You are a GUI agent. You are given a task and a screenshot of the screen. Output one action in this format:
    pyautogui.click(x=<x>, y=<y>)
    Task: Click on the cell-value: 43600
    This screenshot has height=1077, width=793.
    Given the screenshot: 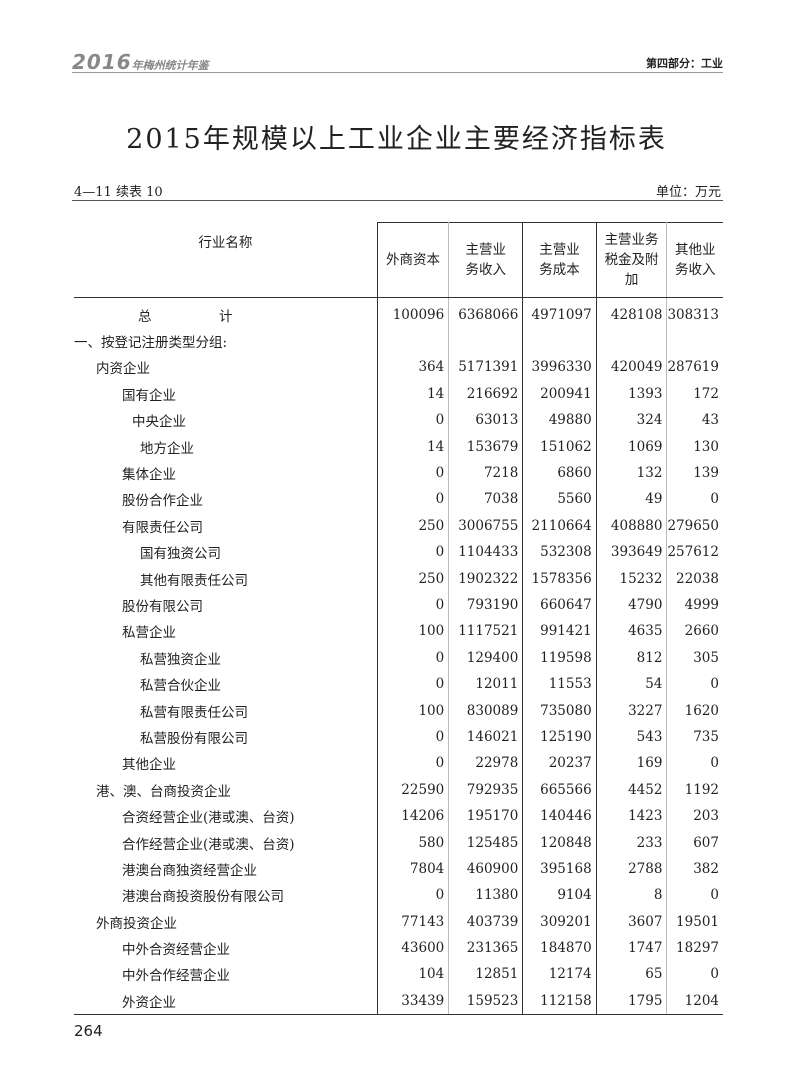 What is the action you would take?
    pyautogui.click(x=413, y=948)
    